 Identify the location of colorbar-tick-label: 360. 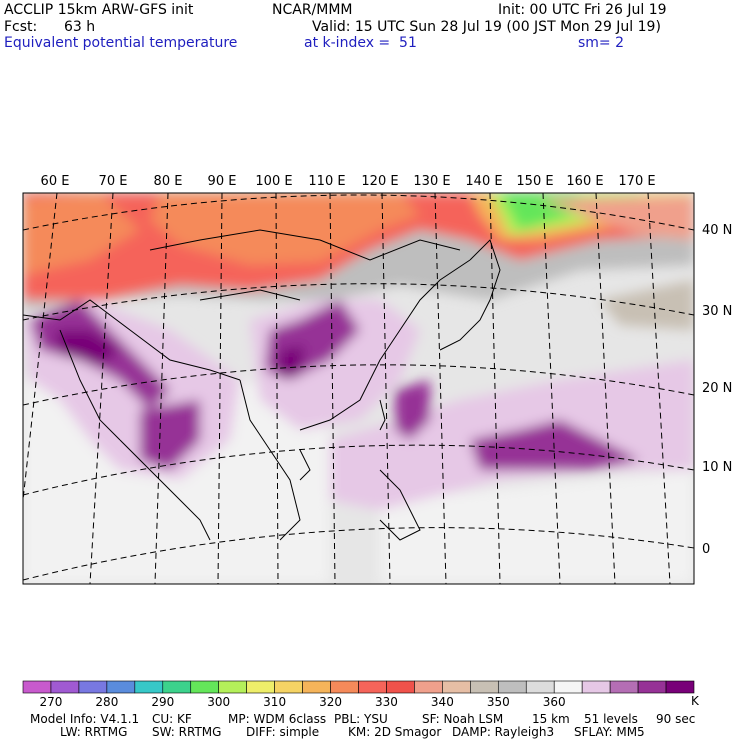
(554, 702).